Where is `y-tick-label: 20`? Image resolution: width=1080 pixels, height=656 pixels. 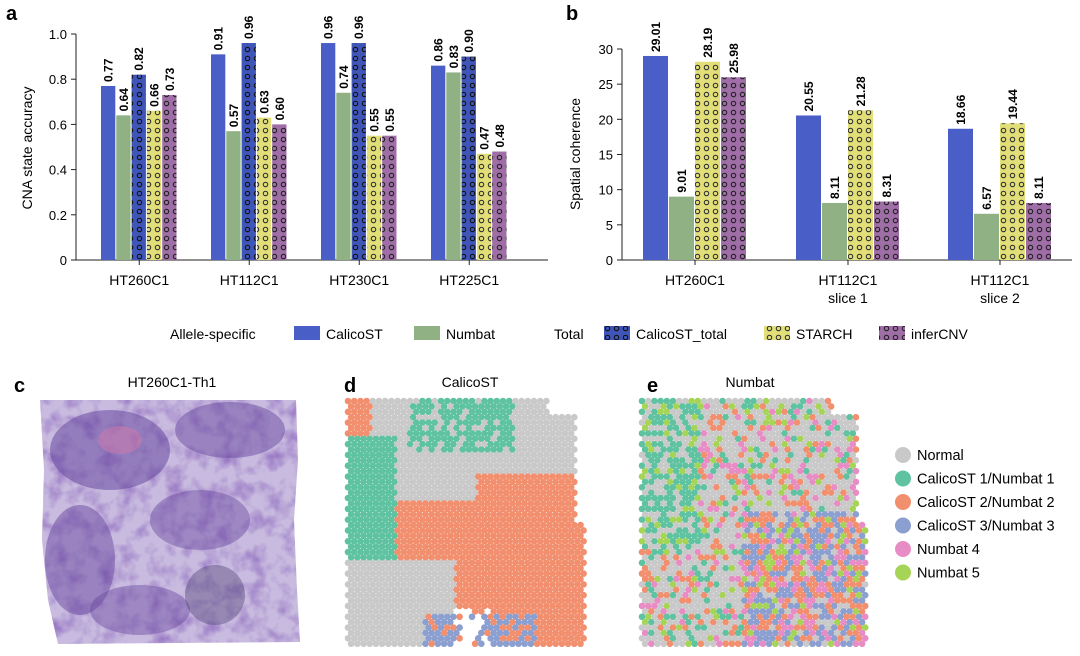
y-tick-label: 20 is located at coordinates (606, 119).